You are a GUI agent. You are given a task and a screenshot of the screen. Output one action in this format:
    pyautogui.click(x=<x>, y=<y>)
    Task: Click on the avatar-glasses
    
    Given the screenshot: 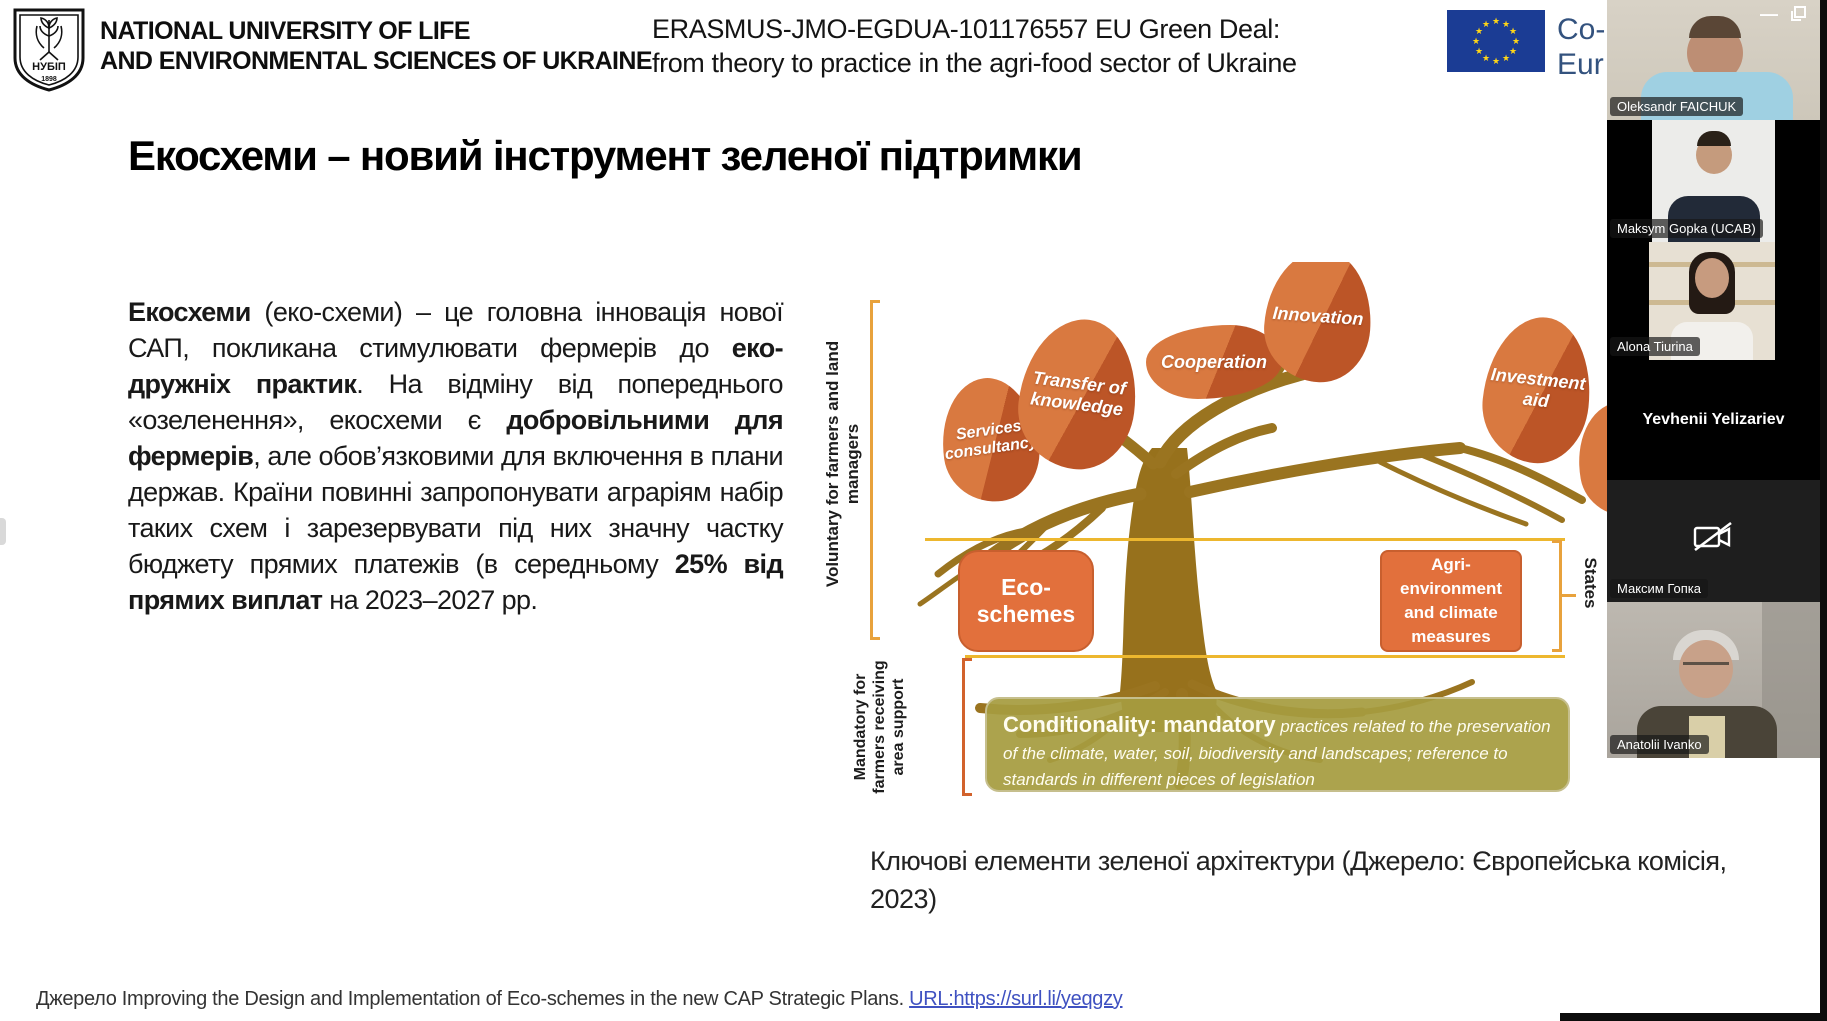 What is the action you would take?
    pyautogui.click(x=1706, y=663)
    